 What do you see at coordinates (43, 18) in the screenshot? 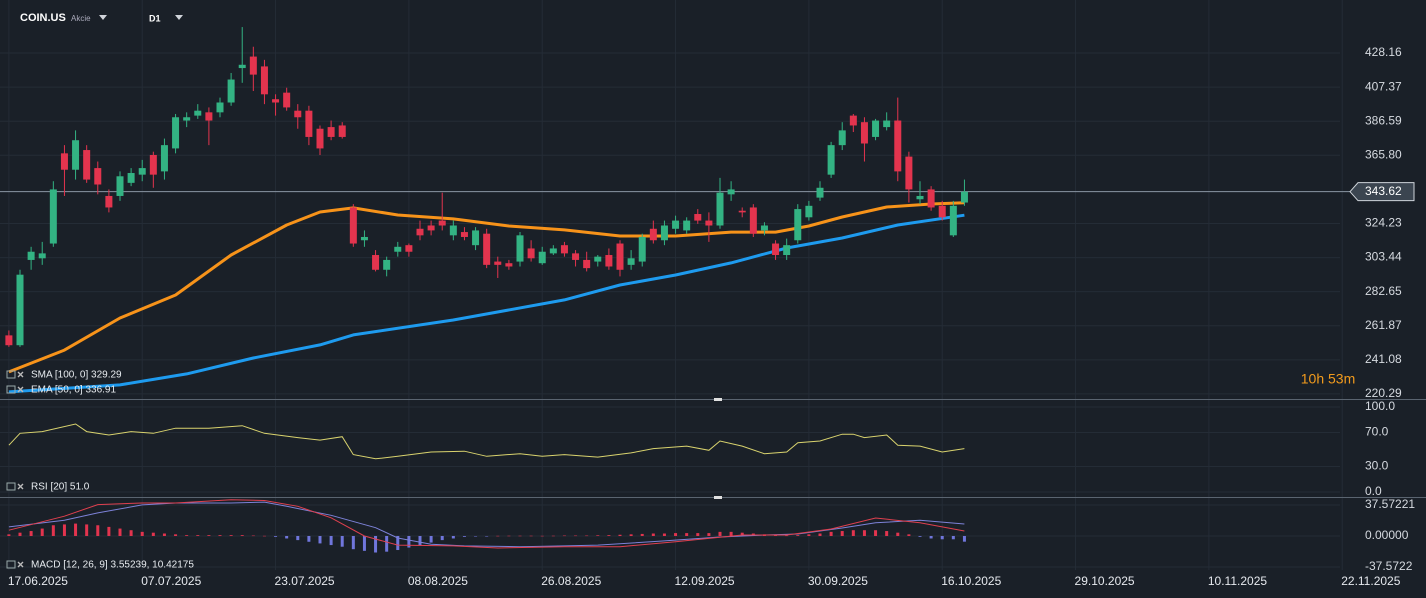
I see `symbol: COIN.US` at bounding box center [43, 18].